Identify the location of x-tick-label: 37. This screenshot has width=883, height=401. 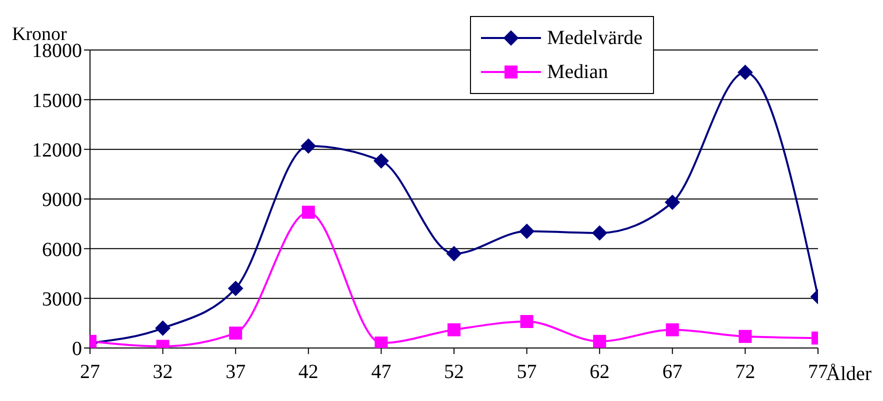
(236, 372).